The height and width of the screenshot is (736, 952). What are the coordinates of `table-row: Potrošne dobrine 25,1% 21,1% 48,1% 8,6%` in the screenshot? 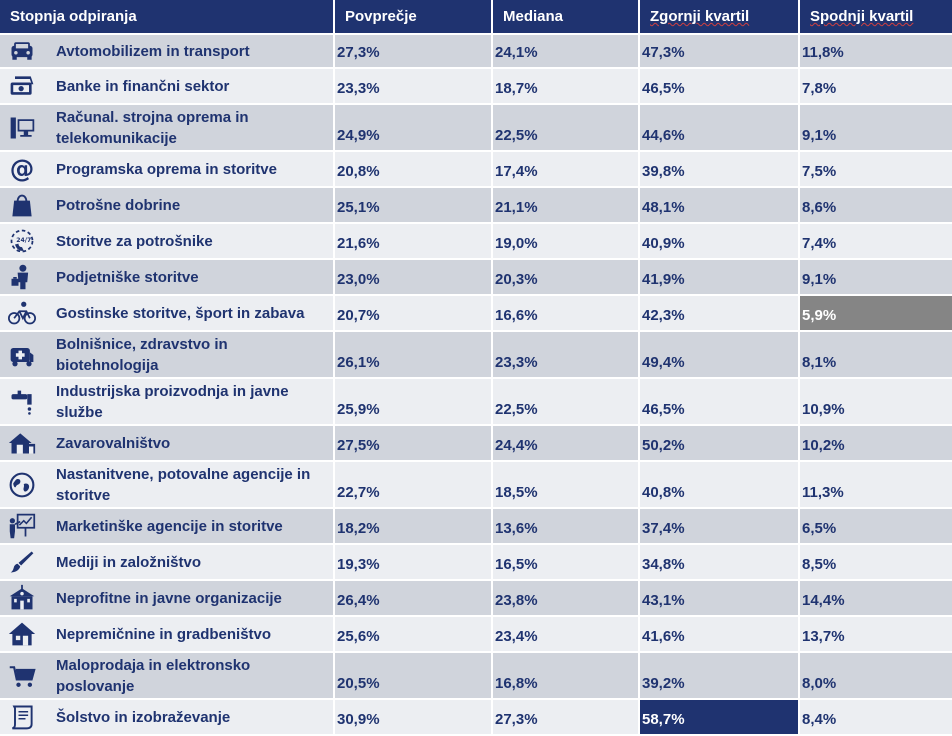 It's located at (476, 206).